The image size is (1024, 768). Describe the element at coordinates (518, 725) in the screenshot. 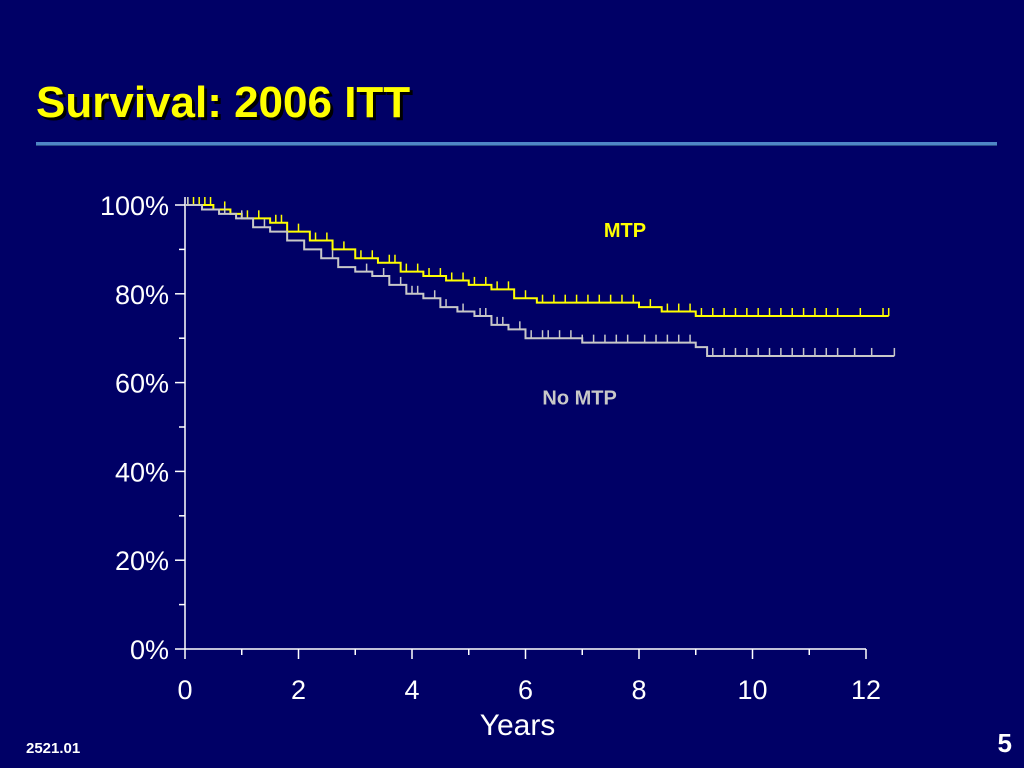

I see `x-axis-label: Years` at that location.